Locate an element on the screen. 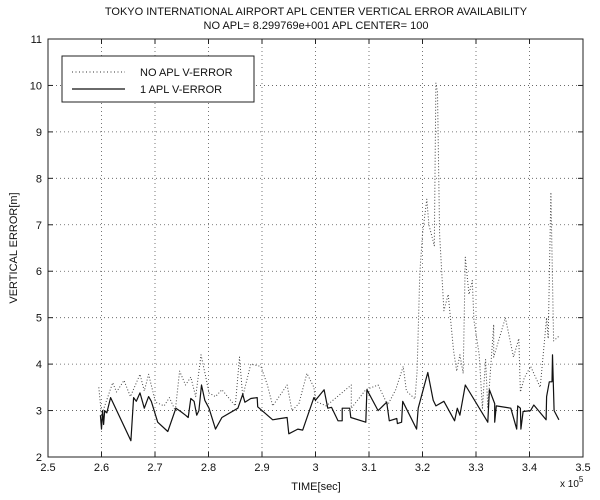 This screenshot has width=600, height=500. legend: NO APL V-ERROR 1 APL V-ERROR is located at coordinates (158, 79).